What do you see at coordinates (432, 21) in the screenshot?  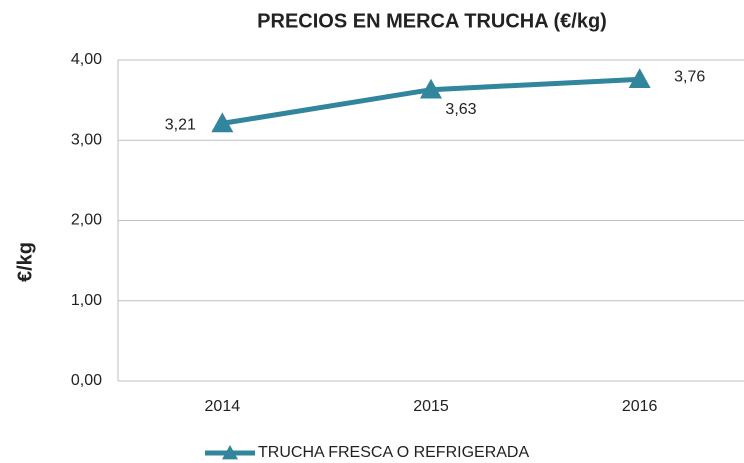 I see `chart-title: PRECIOS EN MERCA TRUCHA (€/kg)` at bounding box center [432, 21].